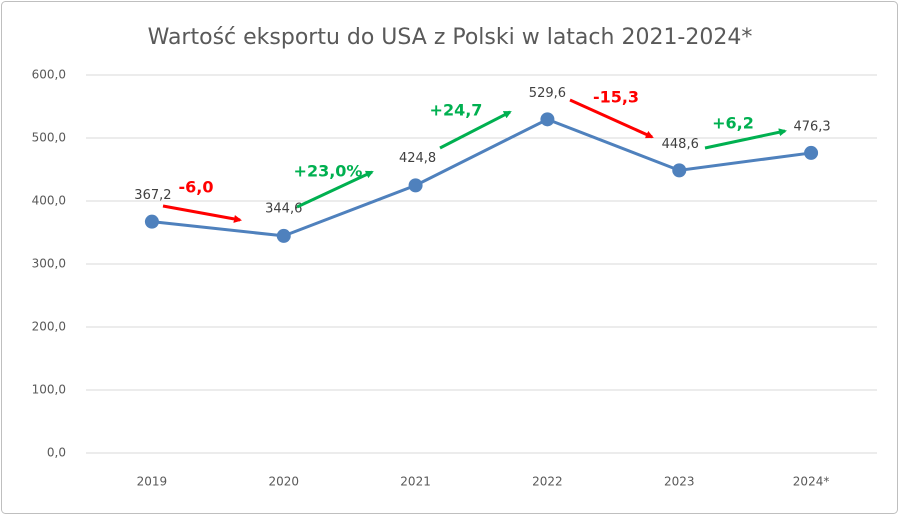 The image size is (900, 516). What do you see at coordinates (616, 97) in the screenshot?
I see `annotation-label: -15,3` at bounding box center [616, 97].